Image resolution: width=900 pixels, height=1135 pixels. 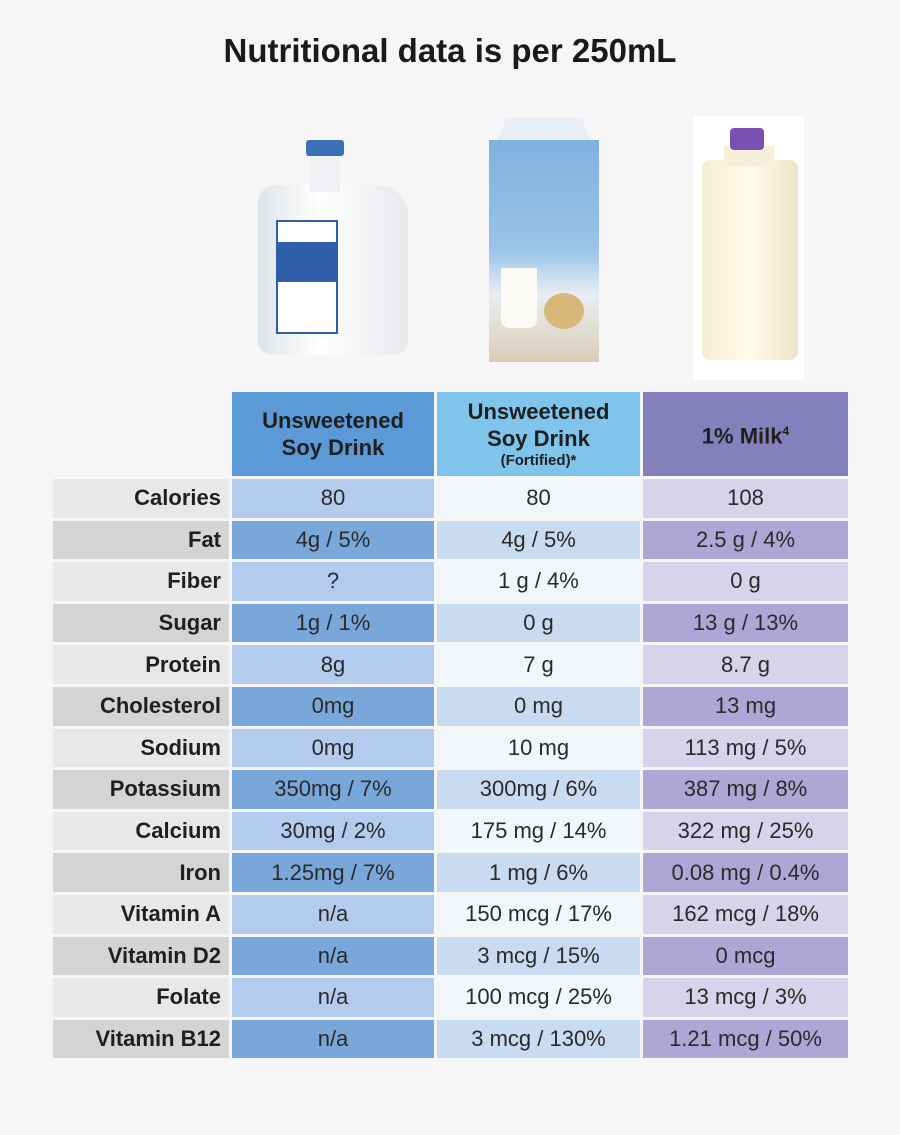 I want to click on nutrient-value: 113 mg / 5%, so click(x=745, y=748).